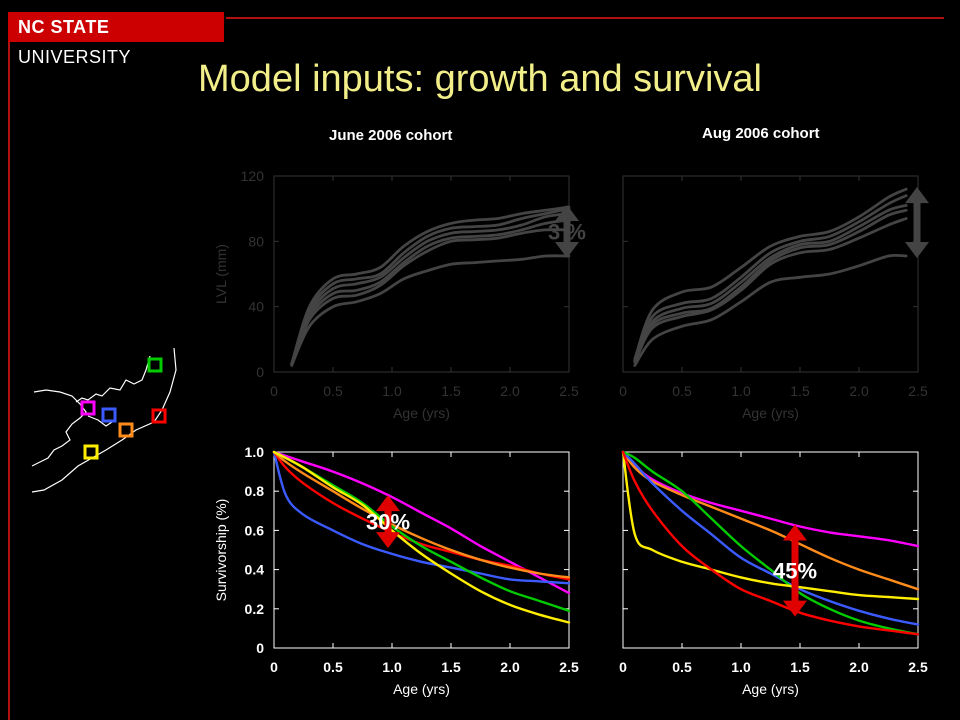  Describe the element at coordinates (255, 609) in the screenshot. I see `y-tick-label: 0.2` at that location.